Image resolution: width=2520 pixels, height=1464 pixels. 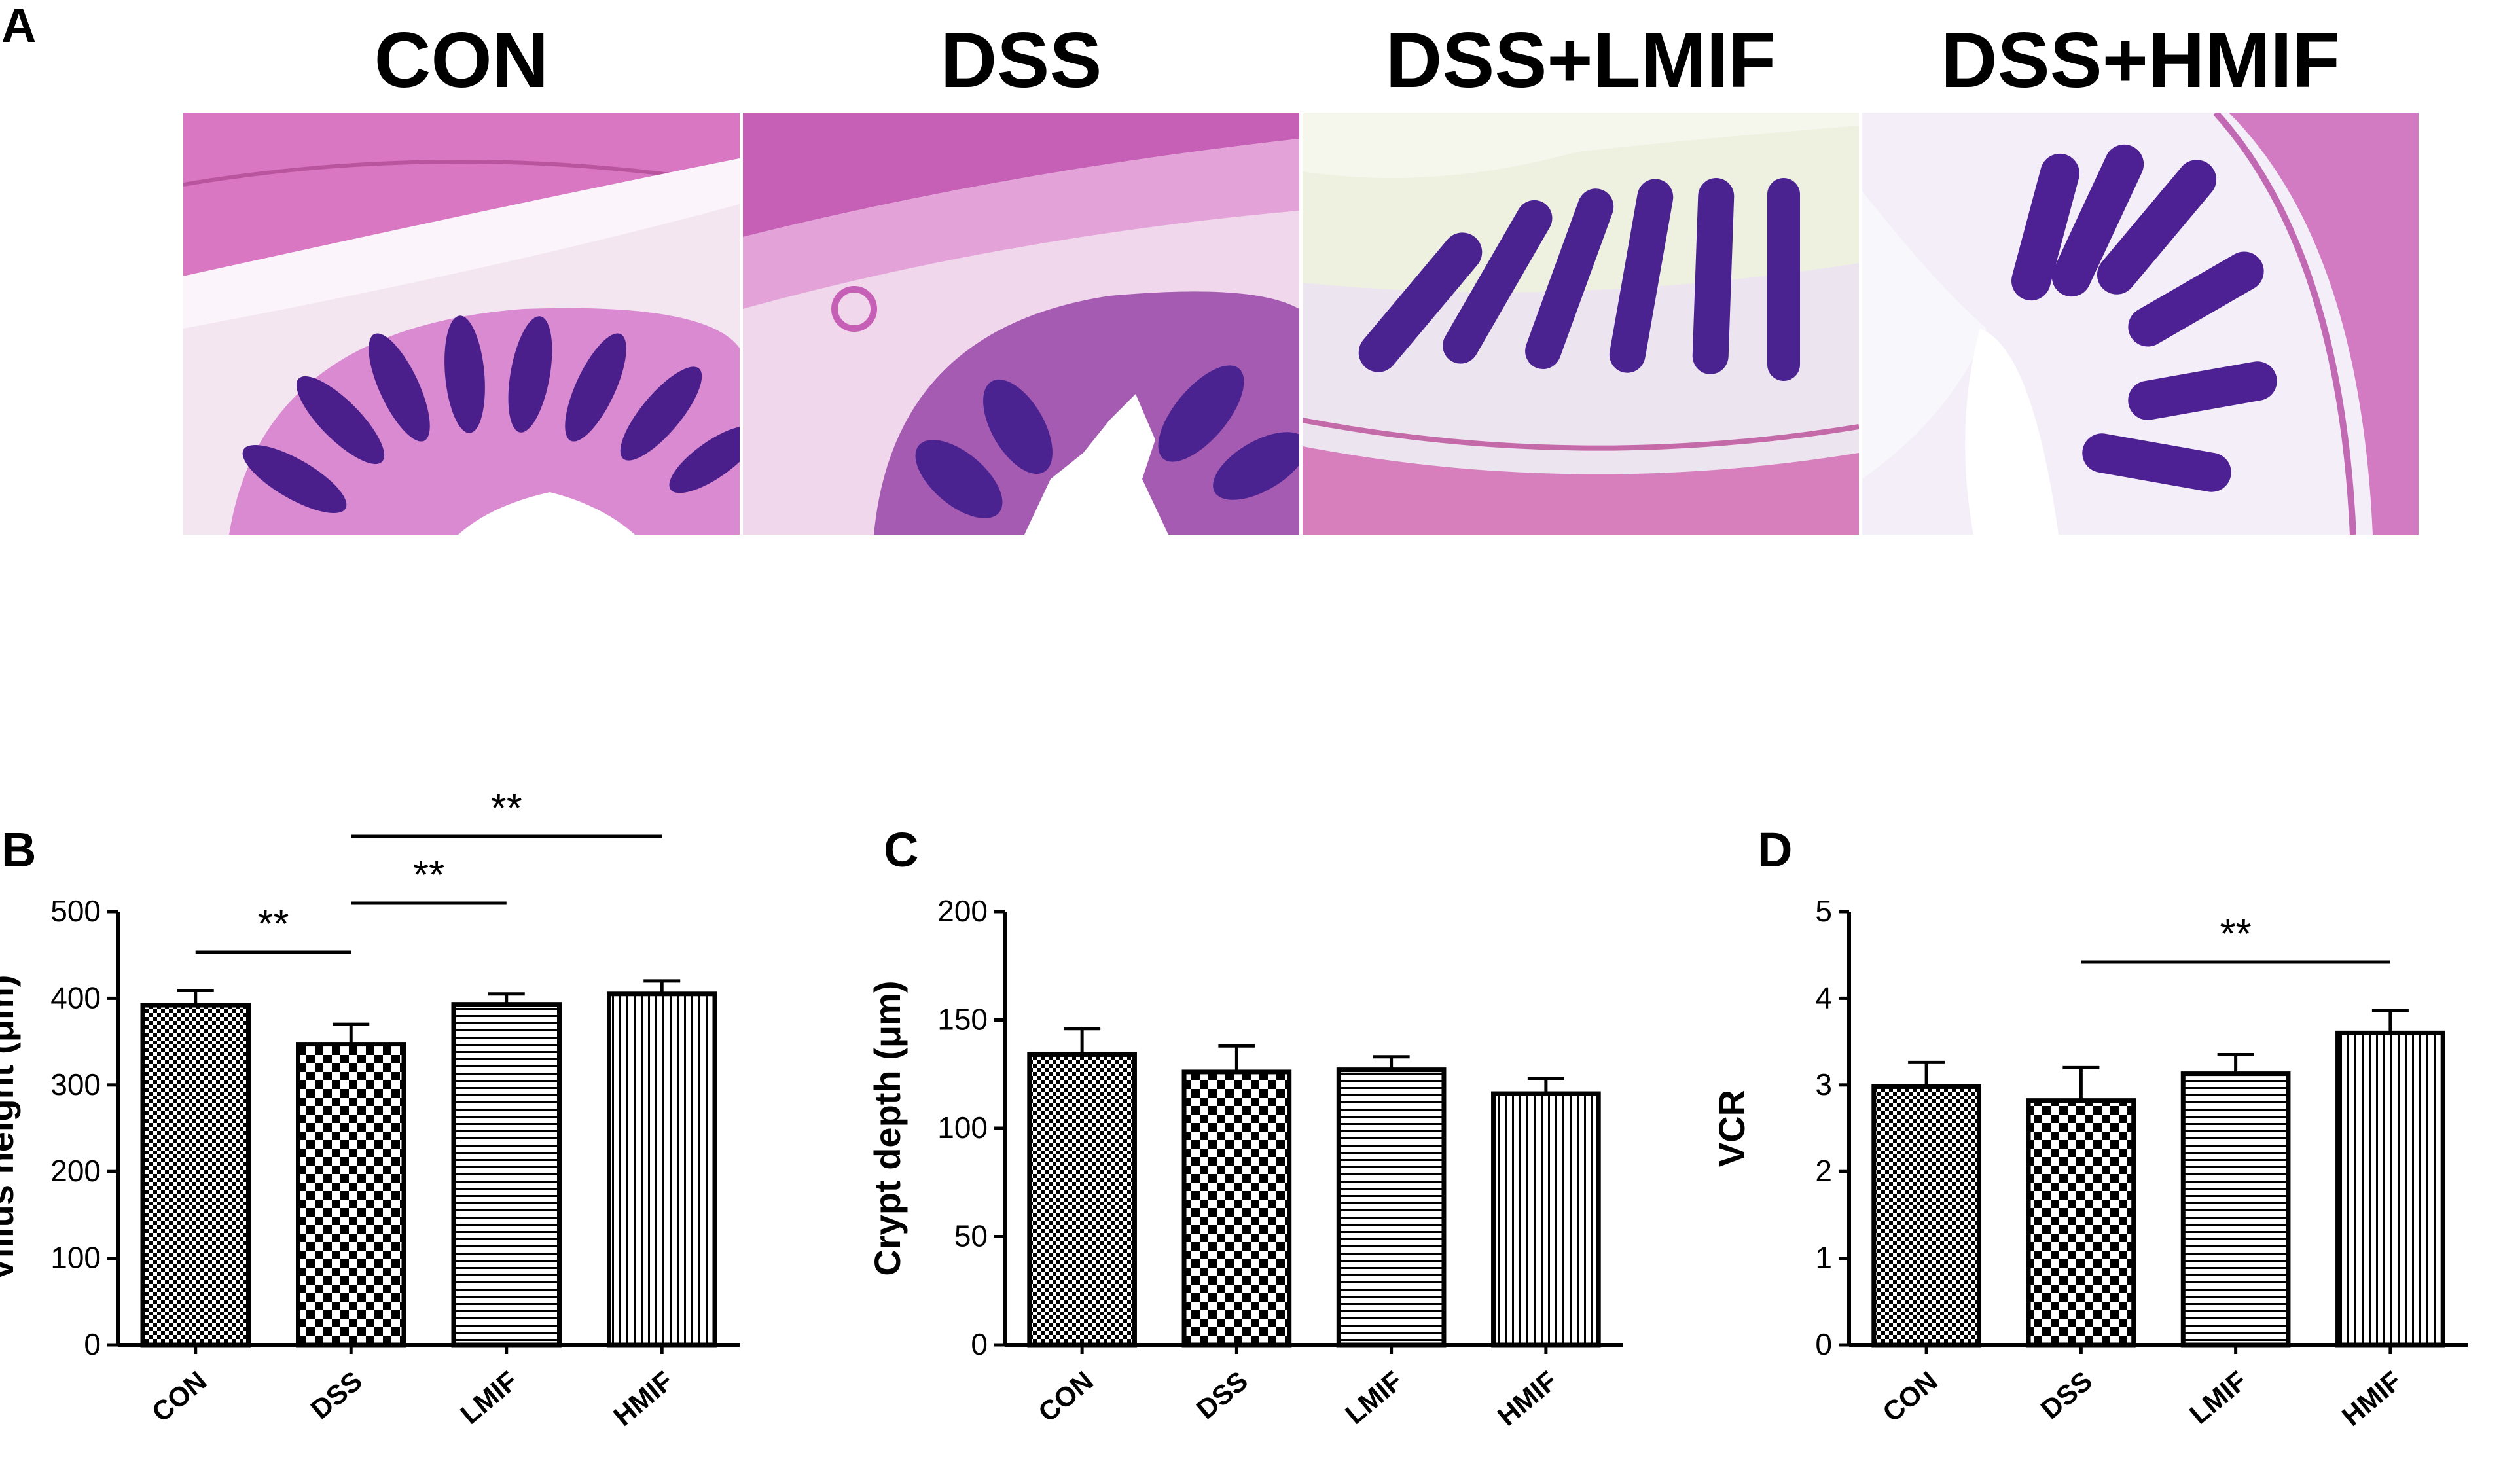 What do you see at coordinates (1021, 60) in the screenshot?
I see `micrograph-title-dss: DSS` at bounding box center [1021, 60].